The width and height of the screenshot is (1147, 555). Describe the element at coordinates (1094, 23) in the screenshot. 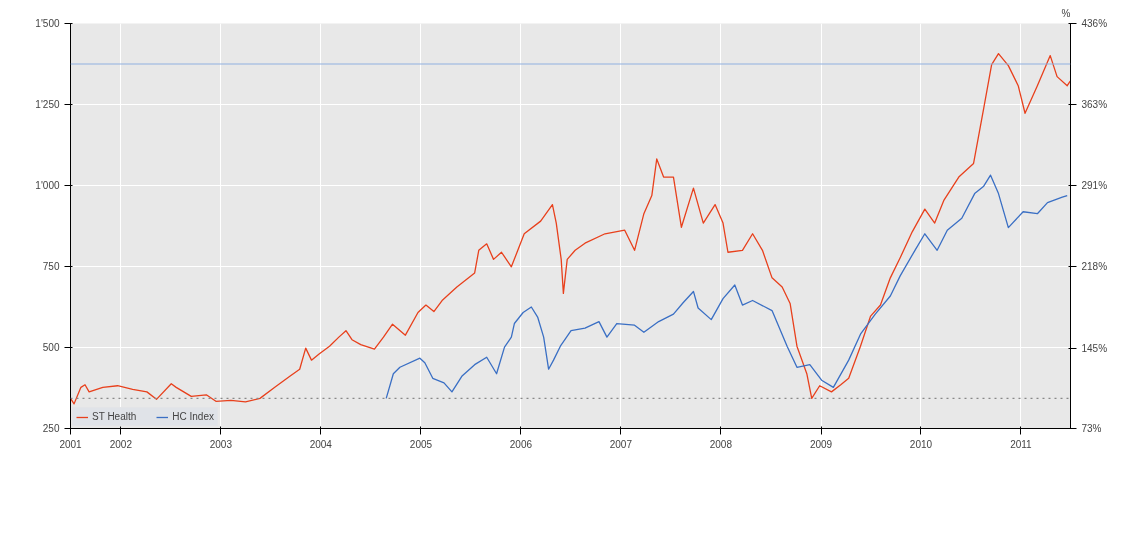

I see `y2-tick-label: 436%` at that location.